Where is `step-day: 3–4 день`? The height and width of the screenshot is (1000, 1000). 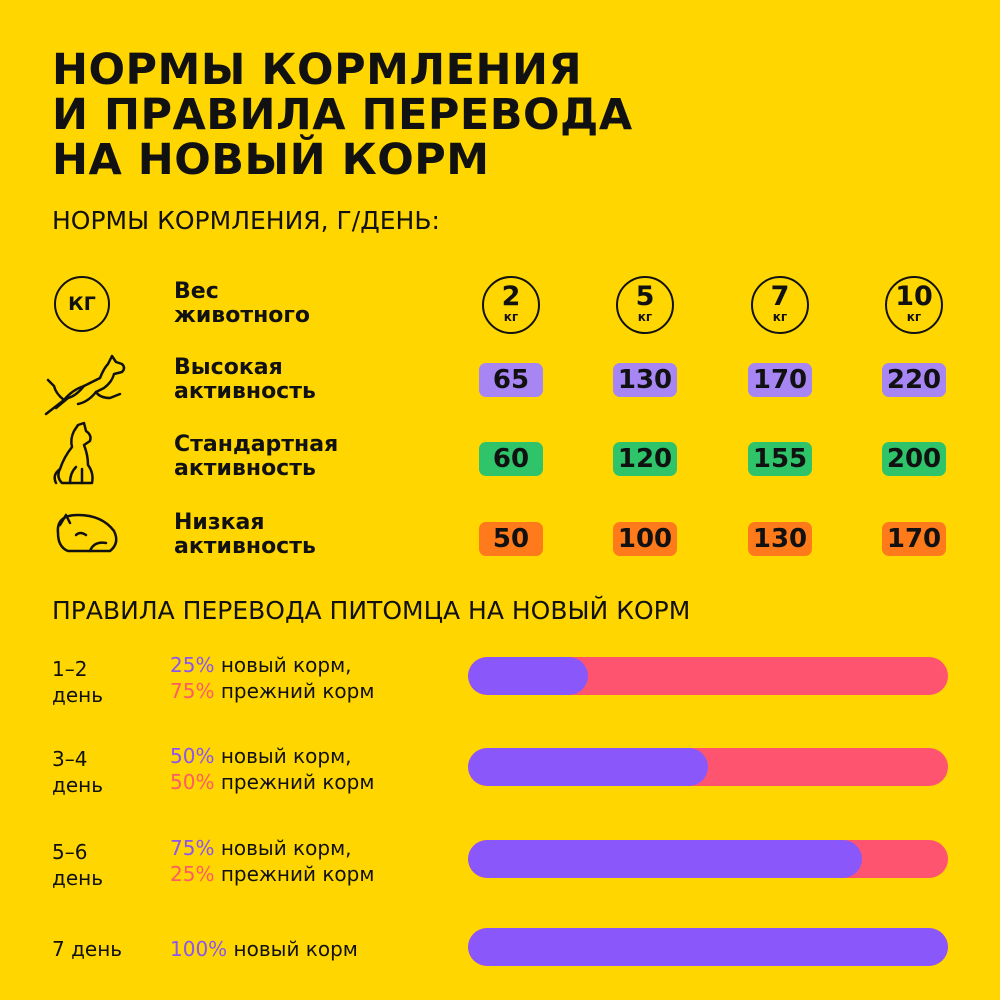
step-day: 3–4 день is located at coordinates (77, 772).